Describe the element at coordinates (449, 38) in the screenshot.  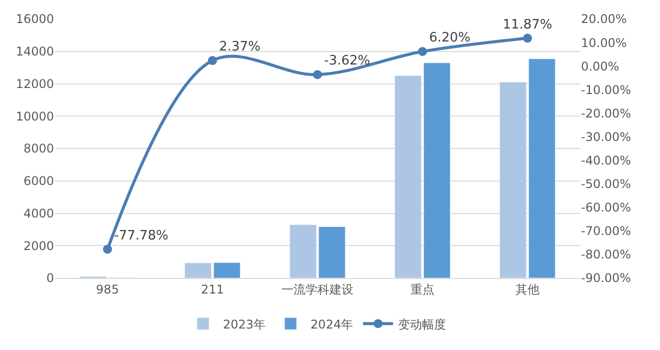
I see `data-label: 6.20%` at that location.